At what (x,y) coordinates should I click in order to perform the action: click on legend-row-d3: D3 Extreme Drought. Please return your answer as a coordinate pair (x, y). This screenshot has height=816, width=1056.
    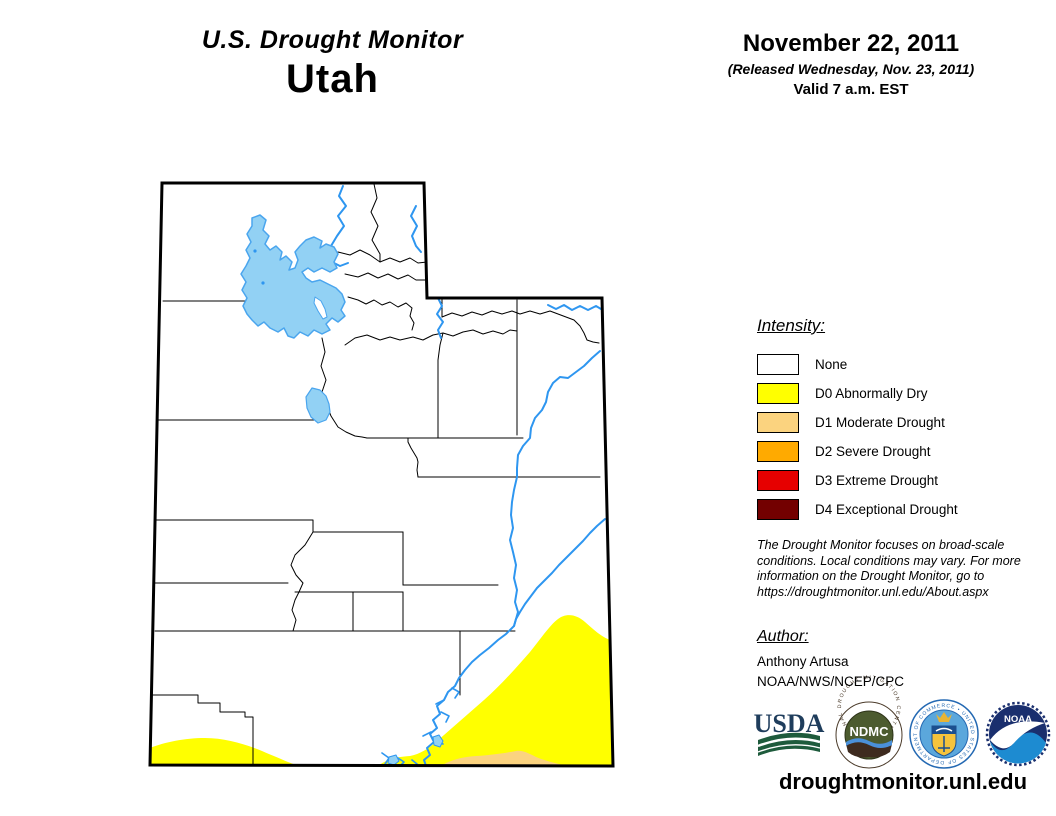
    Looking at the image, I should click on (903, 480).